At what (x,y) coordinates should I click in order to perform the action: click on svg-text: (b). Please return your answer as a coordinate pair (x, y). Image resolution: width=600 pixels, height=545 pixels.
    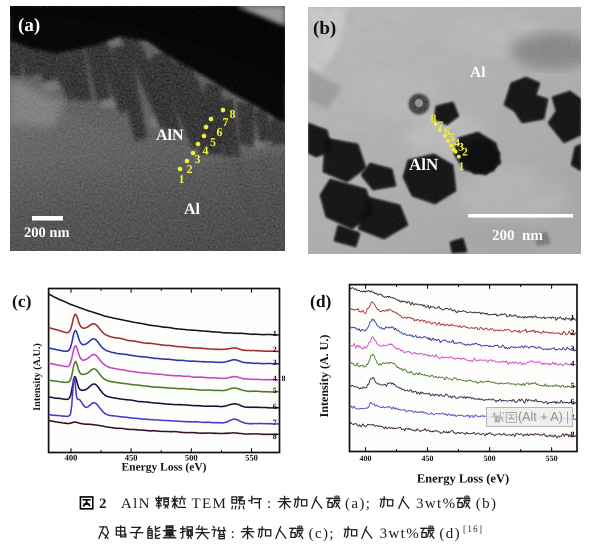
    Looking at the image, I should click on (324, 28).